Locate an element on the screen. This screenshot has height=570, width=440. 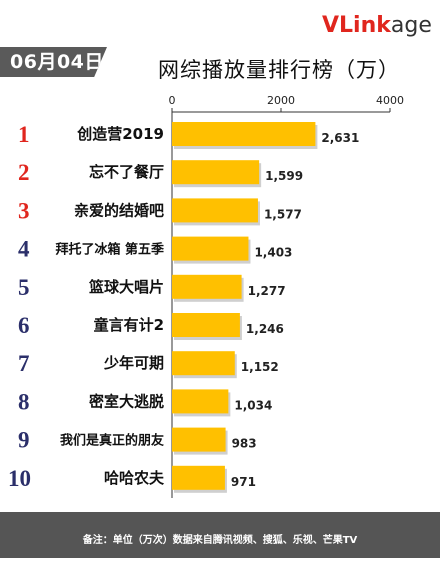
rank-label: 2 is located at coordinates (24, 172).